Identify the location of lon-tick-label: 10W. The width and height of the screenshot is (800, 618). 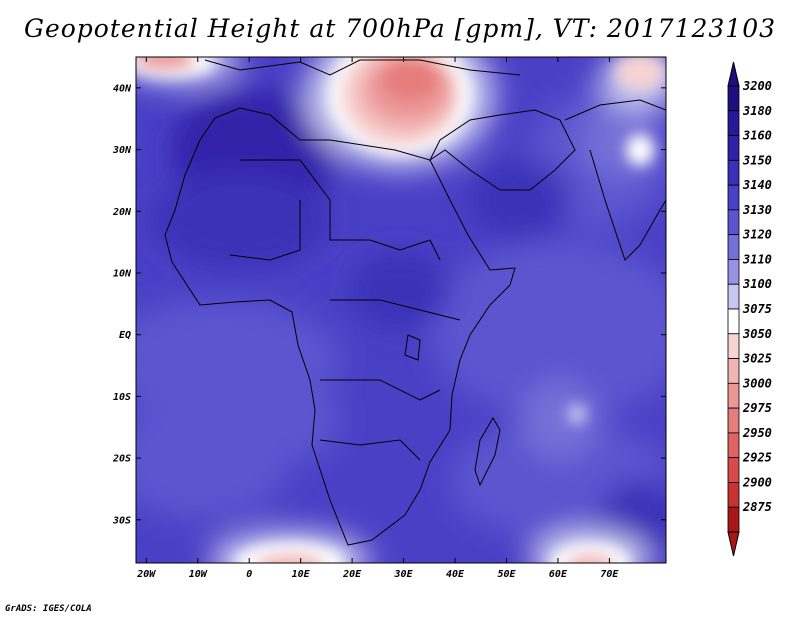
(198, 574).